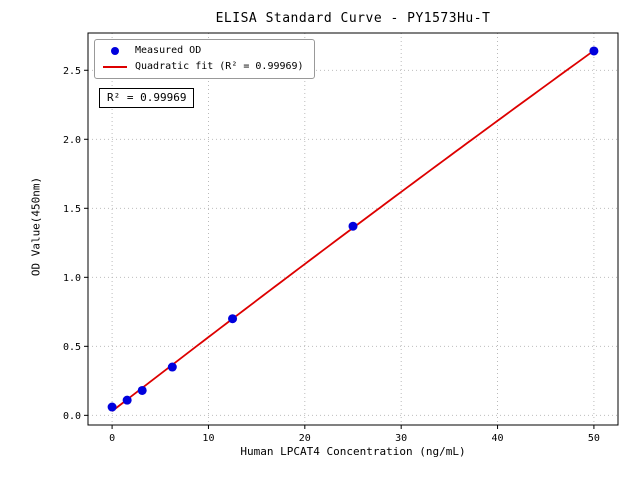  Describe the element at coordinates (594, 438) in the screenshot. I see `svg-text: 50` at that location.